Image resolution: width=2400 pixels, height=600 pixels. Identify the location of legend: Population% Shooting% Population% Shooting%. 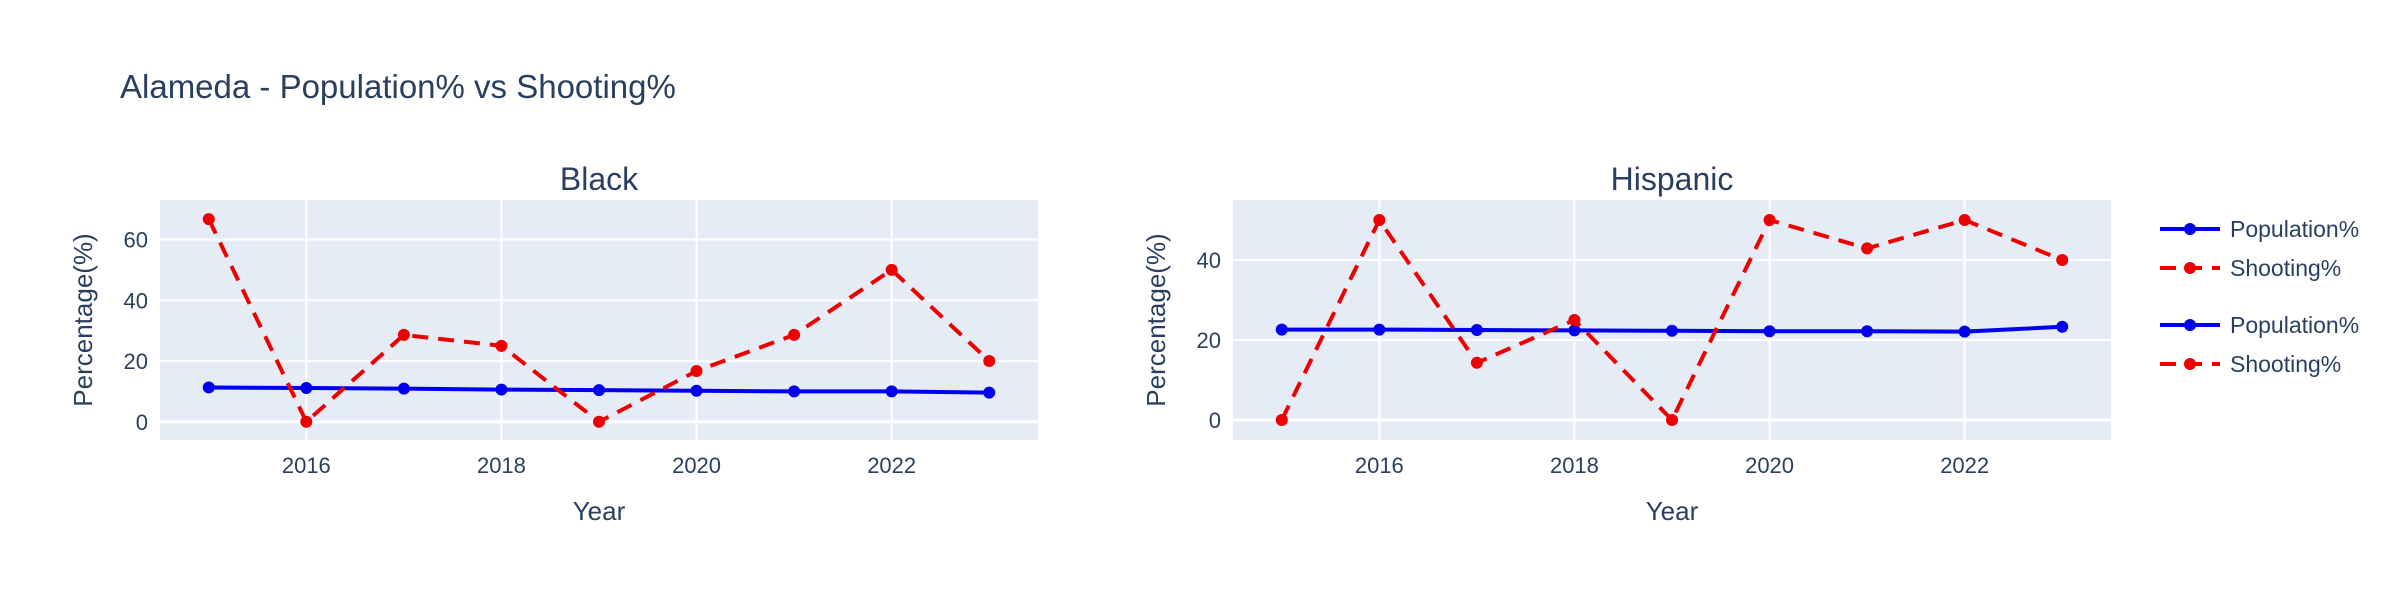
(2259, 296).